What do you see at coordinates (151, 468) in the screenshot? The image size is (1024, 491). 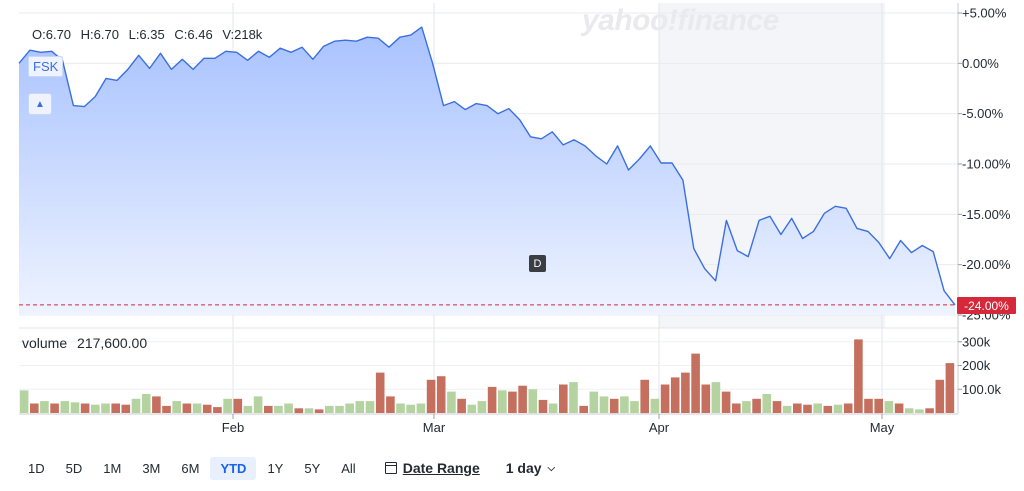 I see `range-3m-button: 3M` at bounding box center [151, 468].